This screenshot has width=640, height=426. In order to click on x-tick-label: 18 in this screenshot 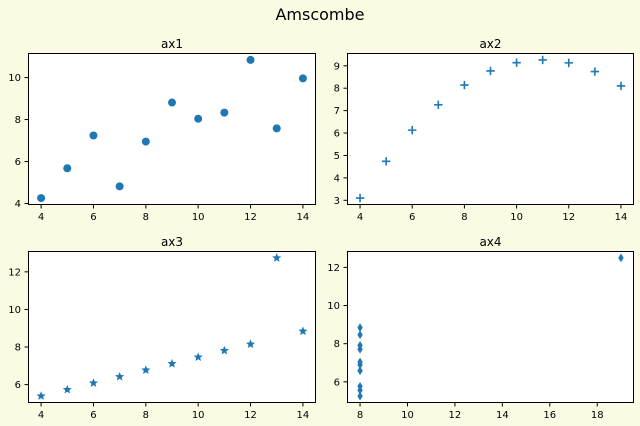, I will do `click(597, 415)`.